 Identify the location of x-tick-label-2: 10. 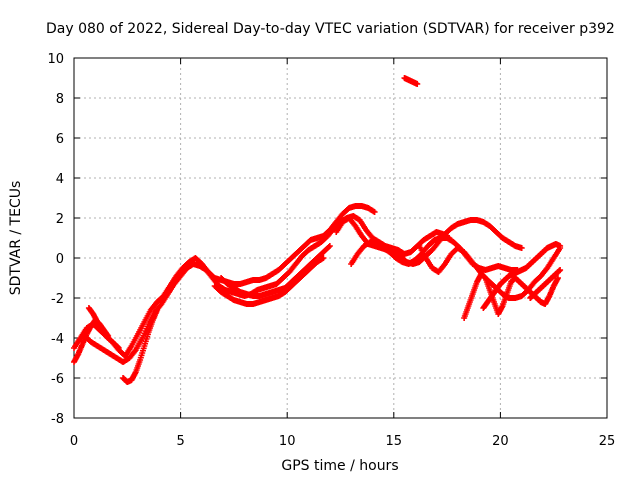
(287, 441).